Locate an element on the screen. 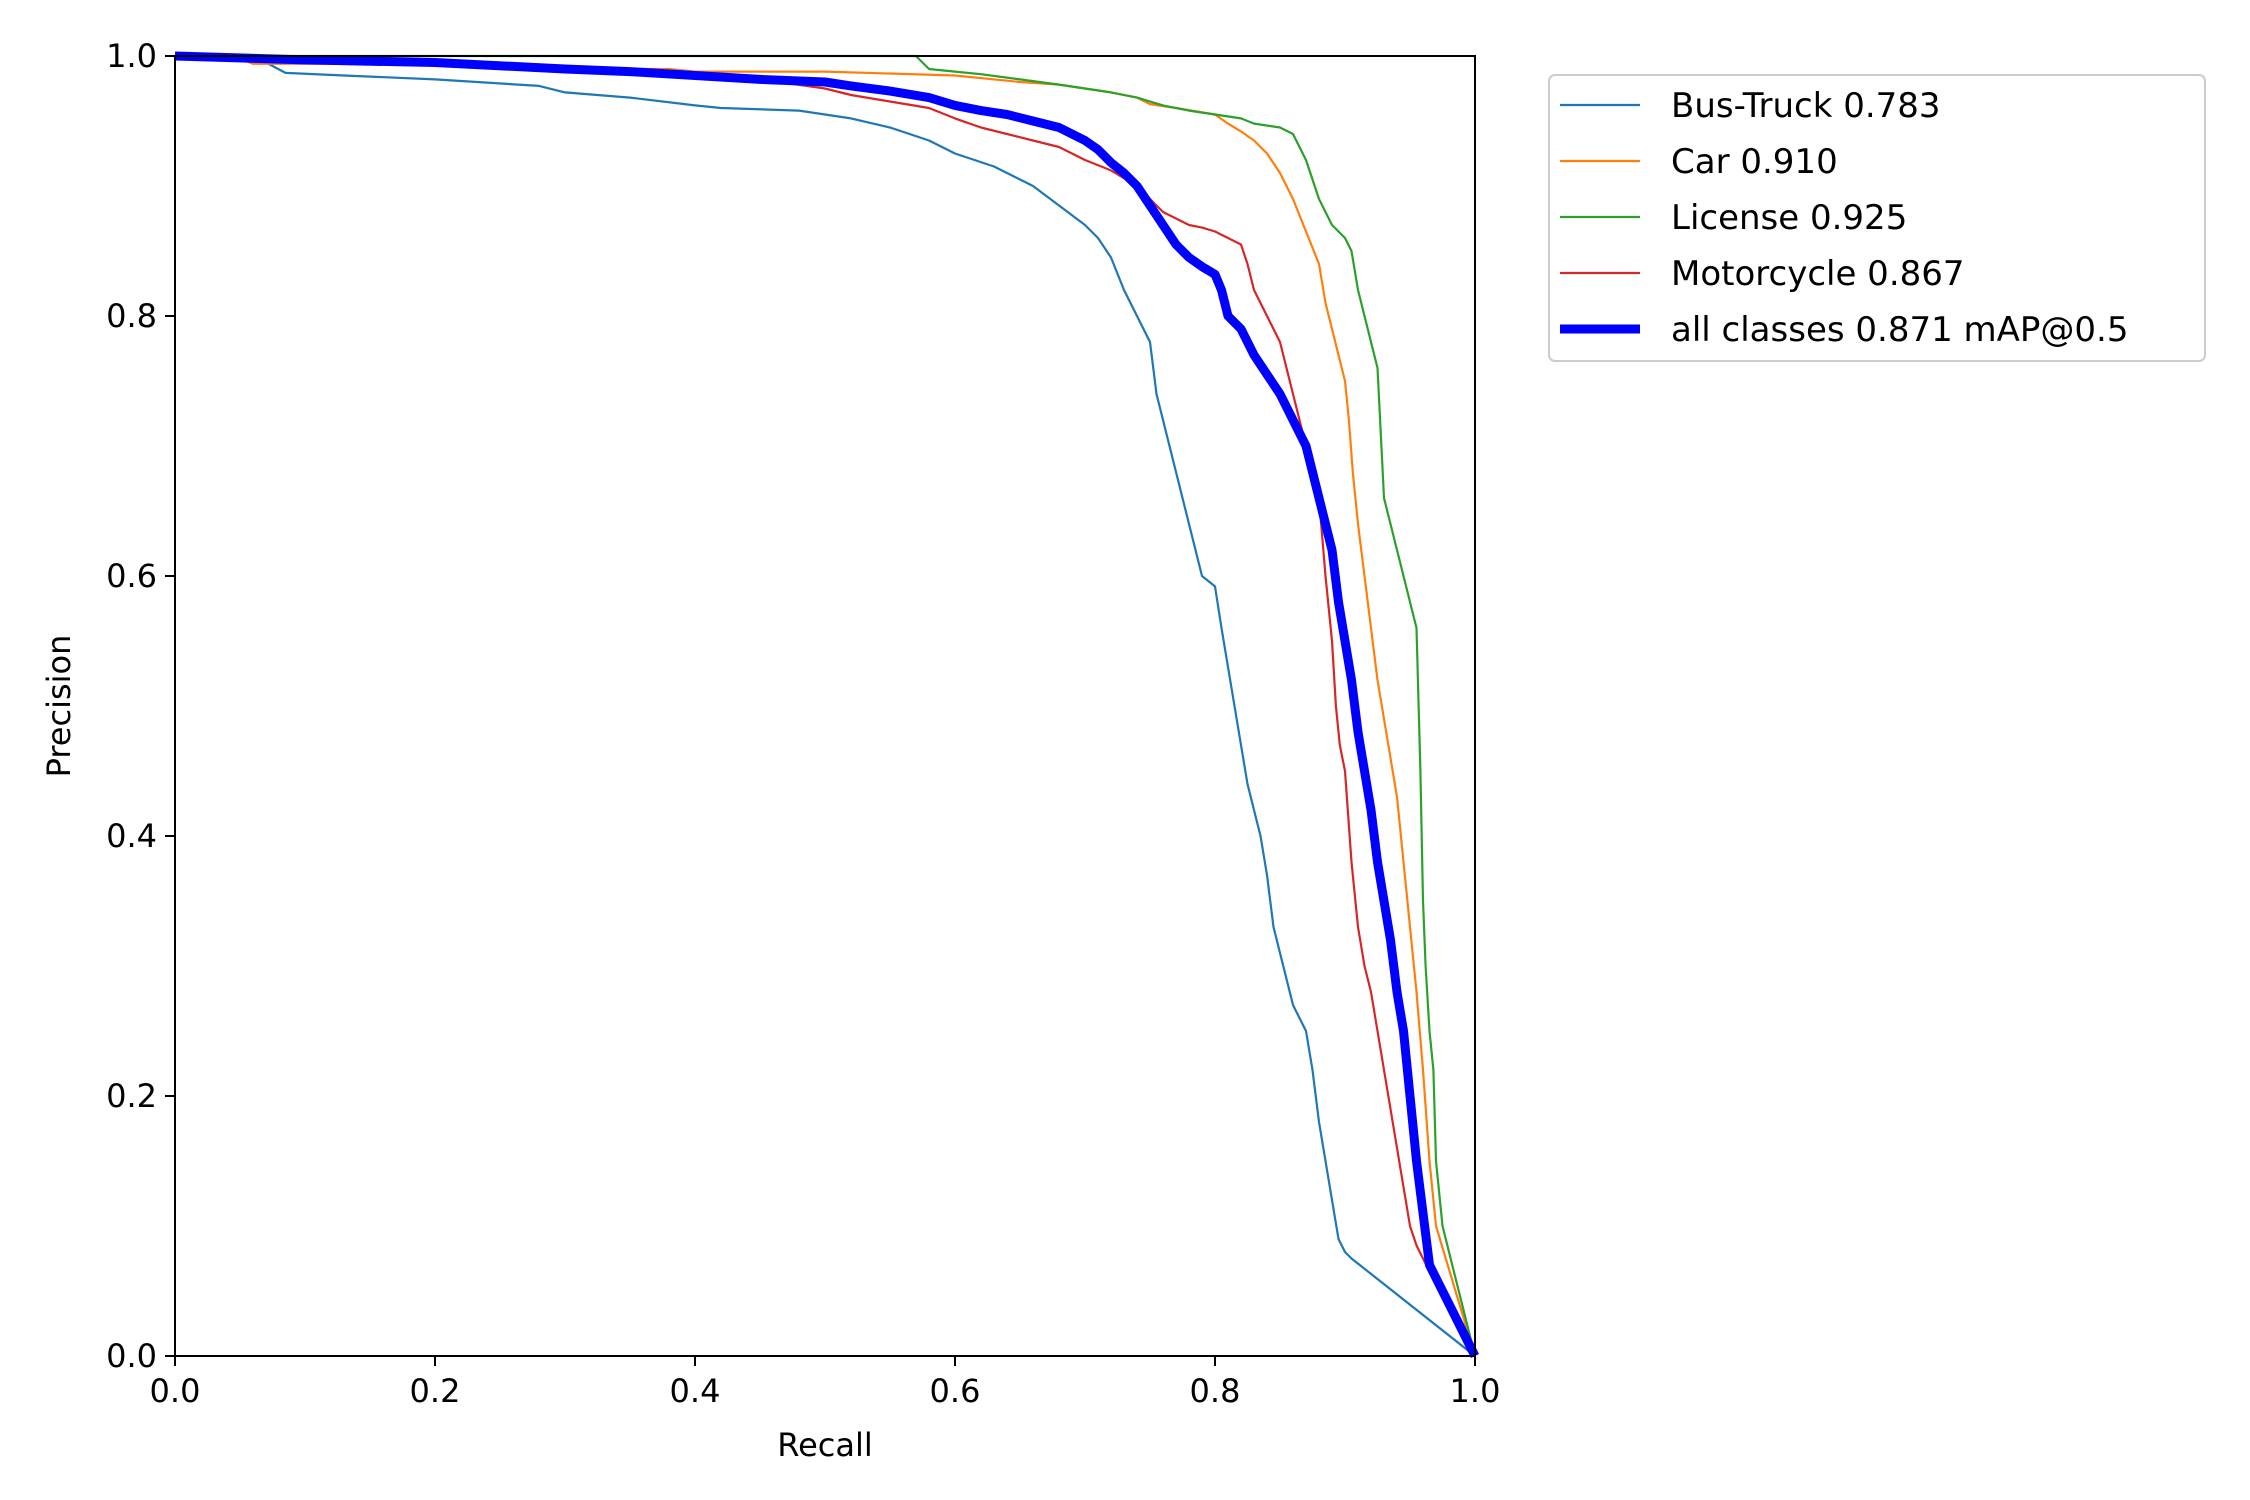 Image resolution: width=2250 pixels, height=1500 pixels. y-tick-label: 0.4 is located at coordinates (131, 836).